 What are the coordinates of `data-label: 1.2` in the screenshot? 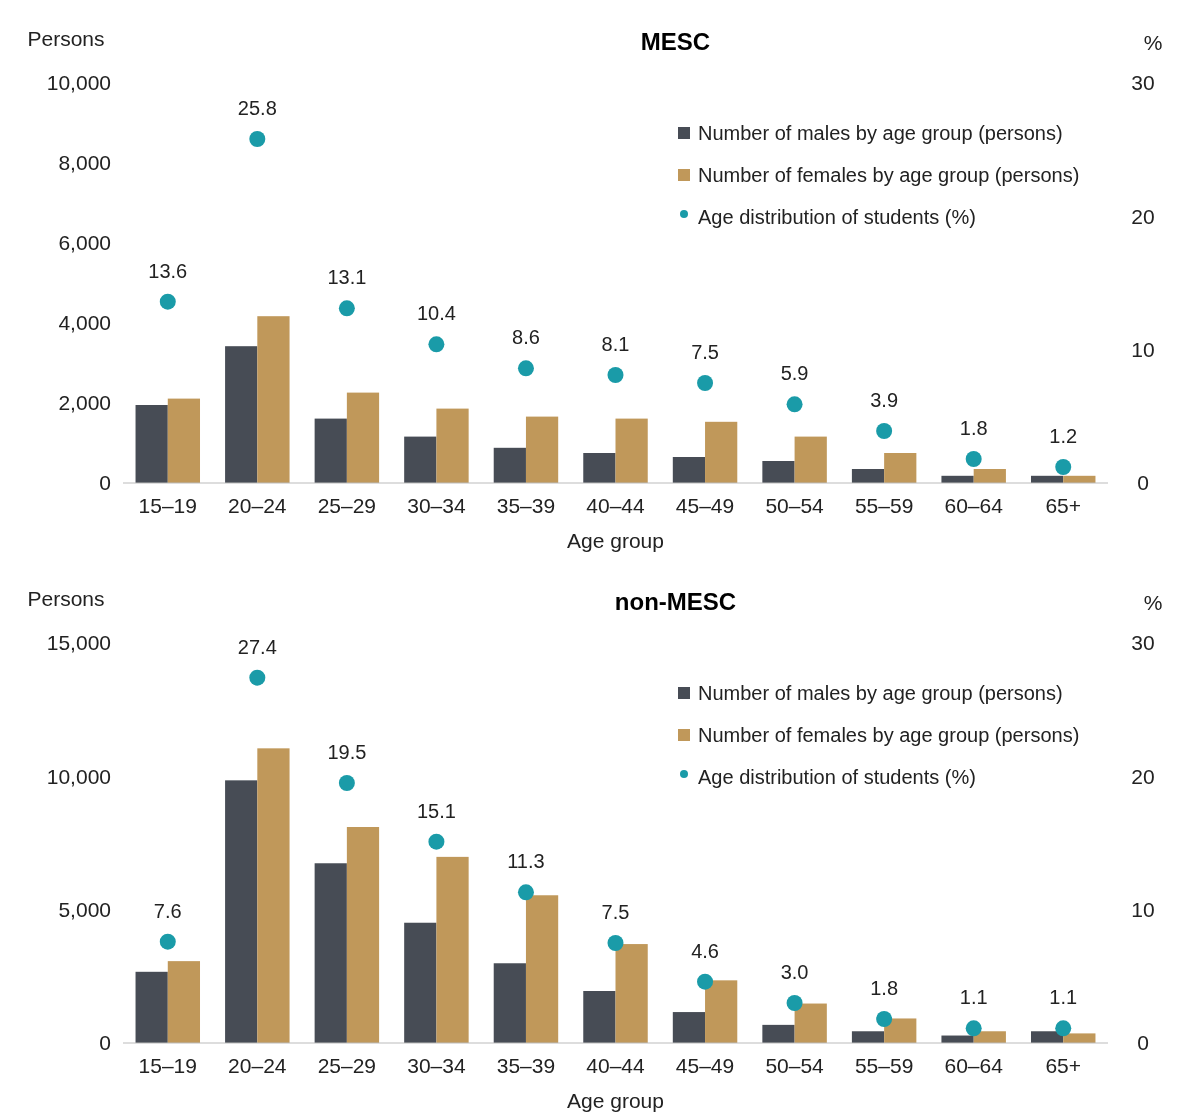 It's located at (1063, 436).